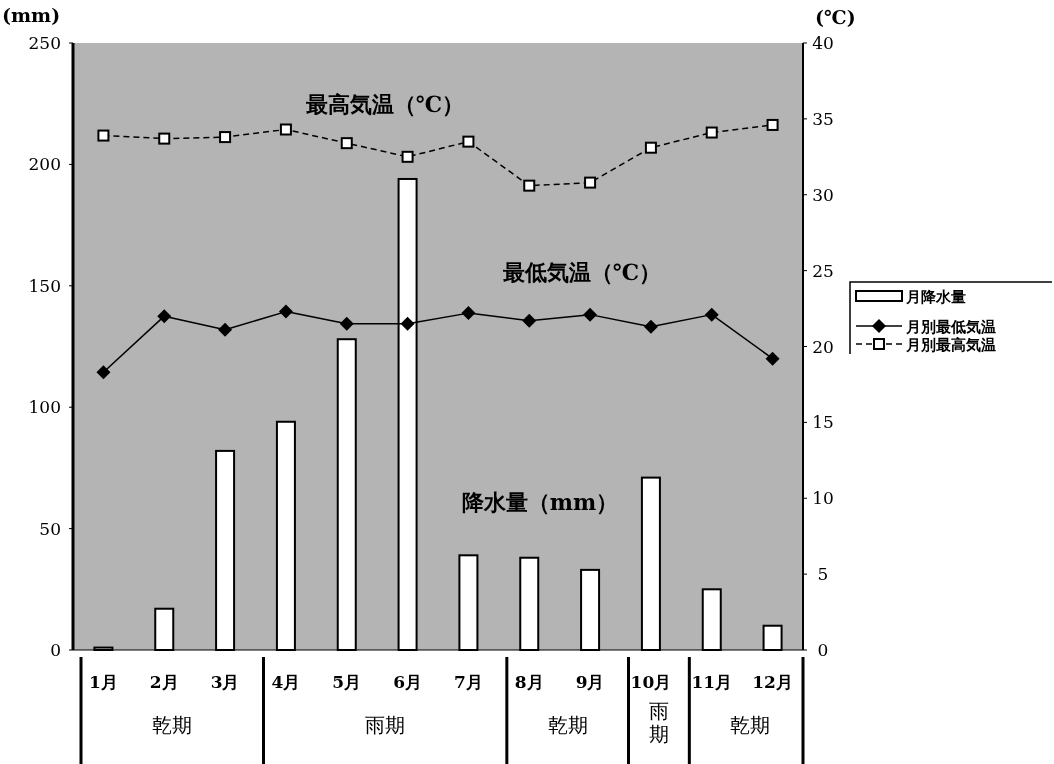  I want to click on y-tick-label: 150, so click(44, 285).